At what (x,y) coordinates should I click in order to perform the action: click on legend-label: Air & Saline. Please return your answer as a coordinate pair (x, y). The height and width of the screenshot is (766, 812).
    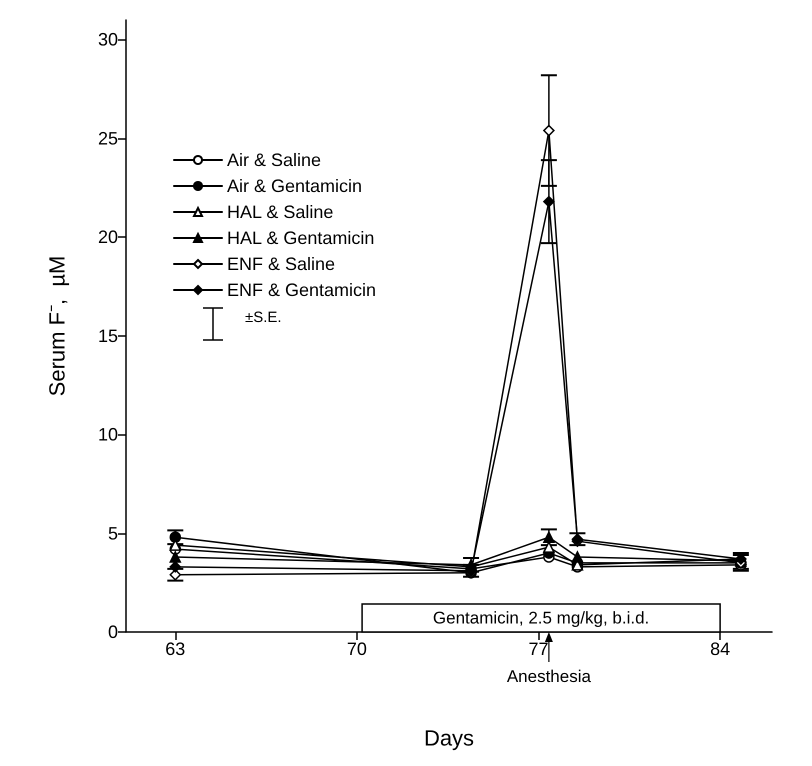
    Looking at the image, I should click on (274, 160).